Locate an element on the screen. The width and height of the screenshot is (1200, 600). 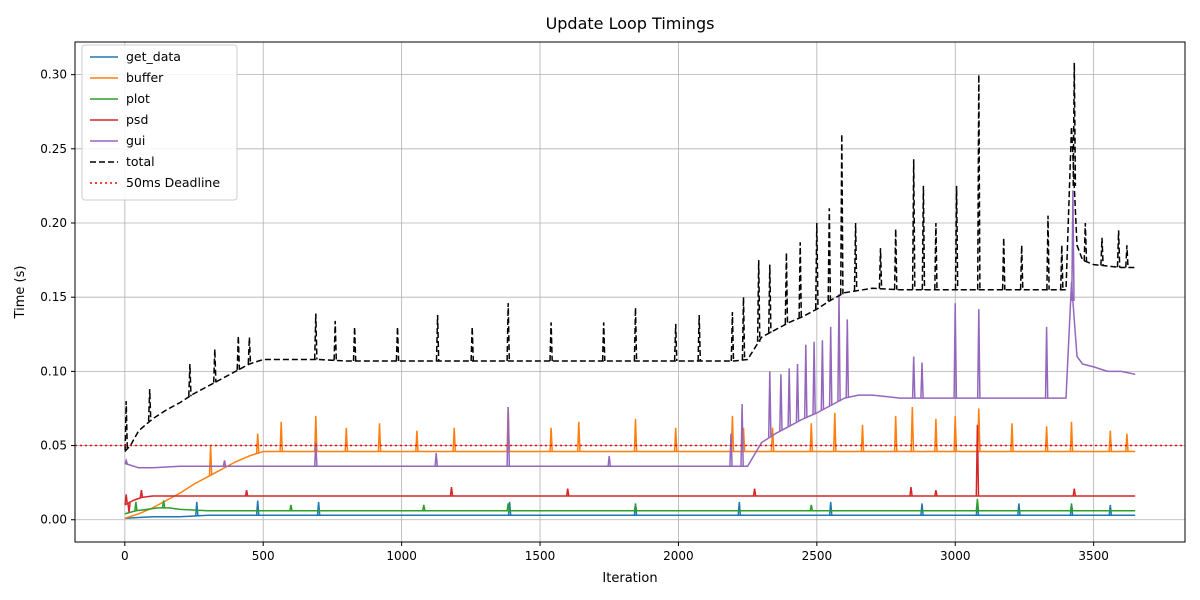
chart-title: Update Loop Timings is located at coordinates (630, 23).